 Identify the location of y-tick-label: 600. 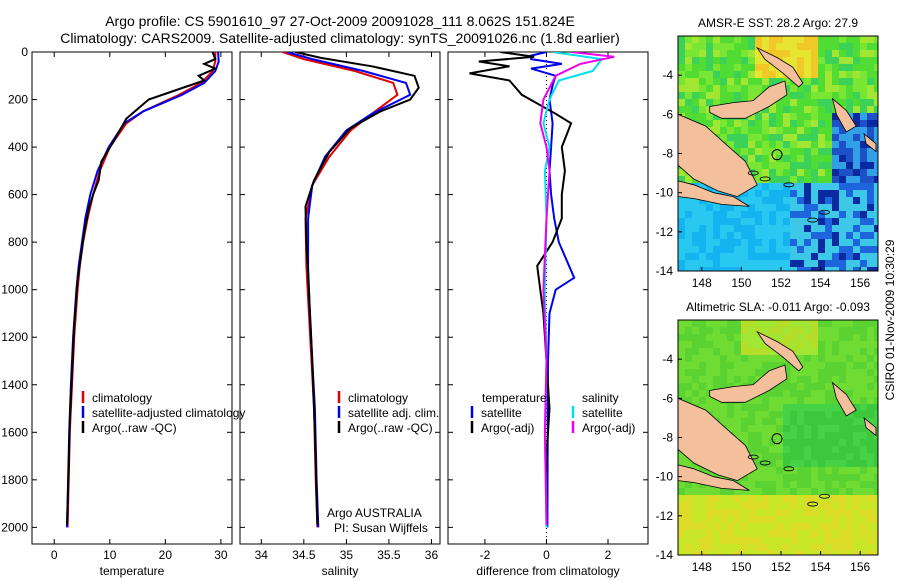
(18, 195).